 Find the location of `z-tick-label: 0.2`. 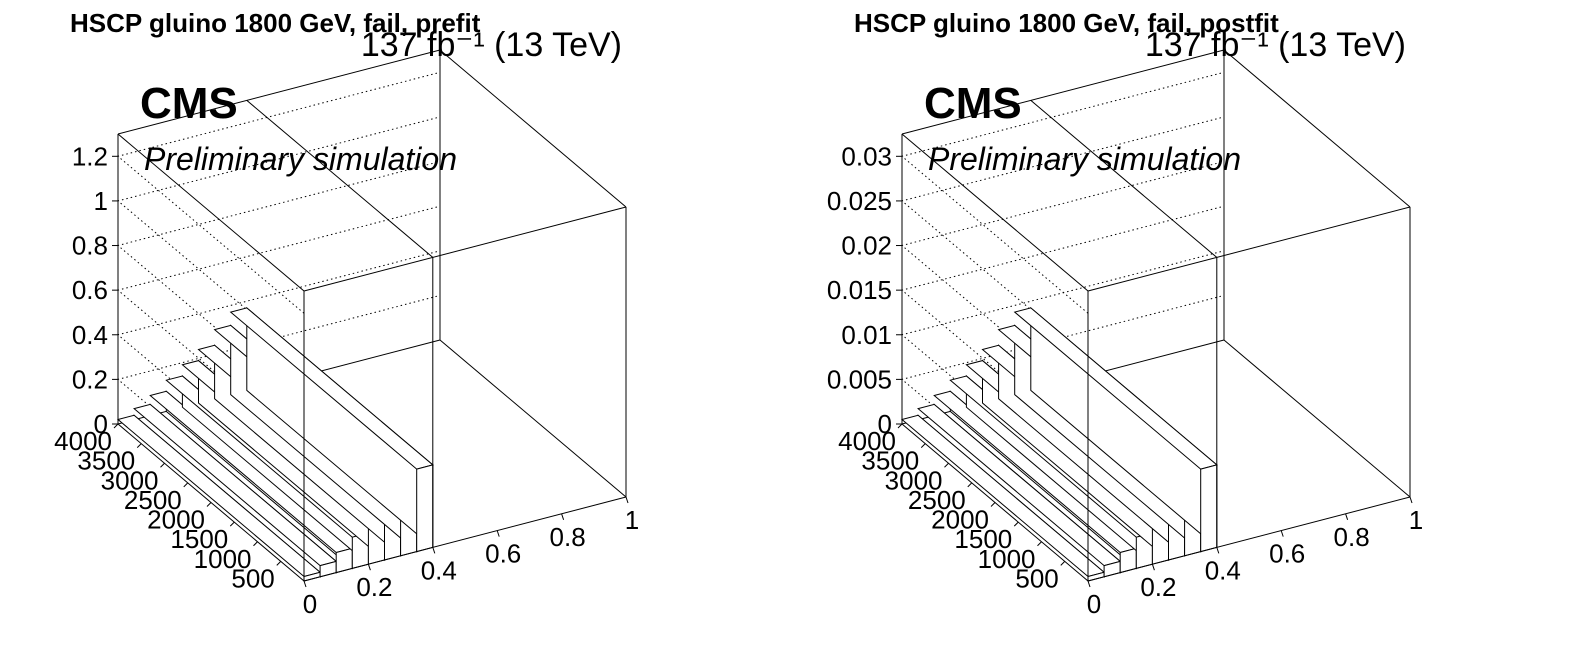

z-tick-label: 0.2 is located at coordinates (90, 379).